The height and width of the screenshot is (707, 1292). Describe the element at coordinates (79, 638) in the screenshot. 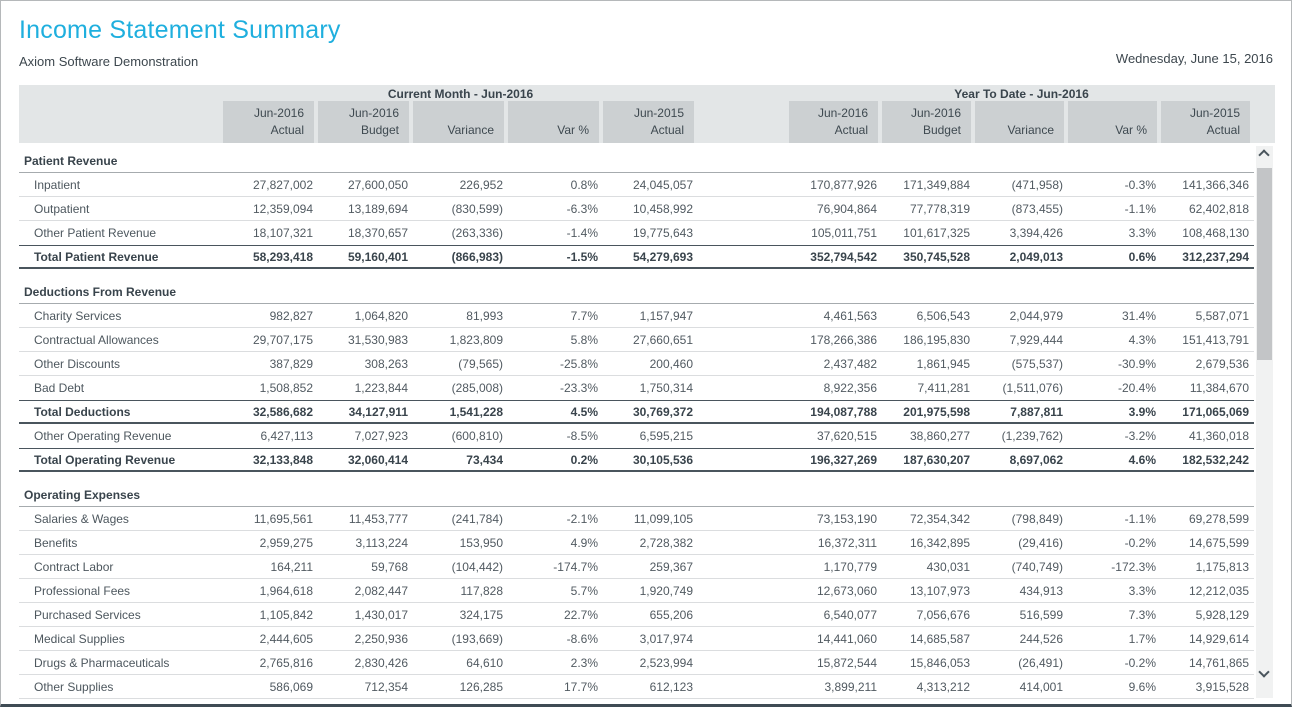

I see `row-label: Medical Supplies` at that location.